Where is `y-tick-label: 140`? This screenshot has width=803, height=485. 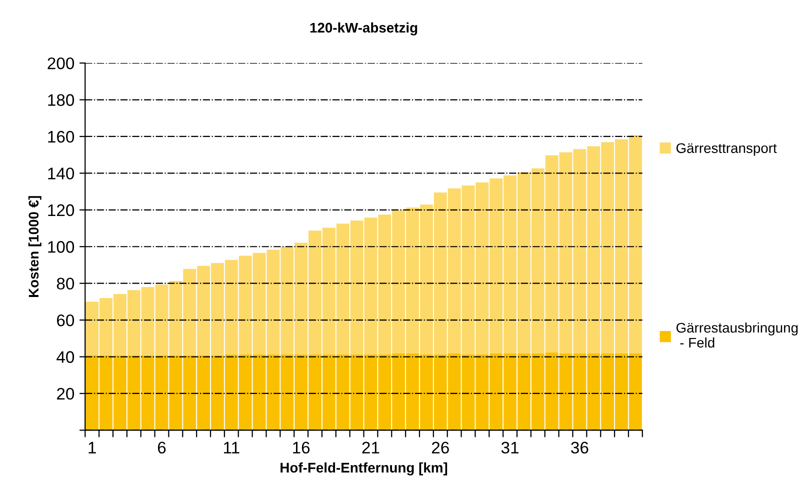
y-tick-label: 140 is located at coordinates (61, 174).